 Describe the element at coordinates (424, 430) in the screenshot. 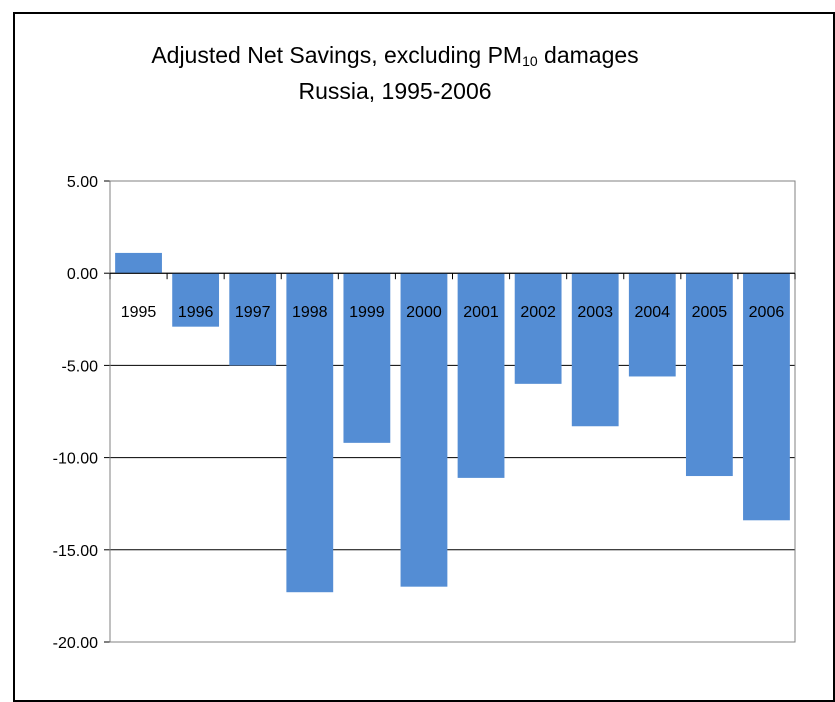

I see `bar-2000` at that location.